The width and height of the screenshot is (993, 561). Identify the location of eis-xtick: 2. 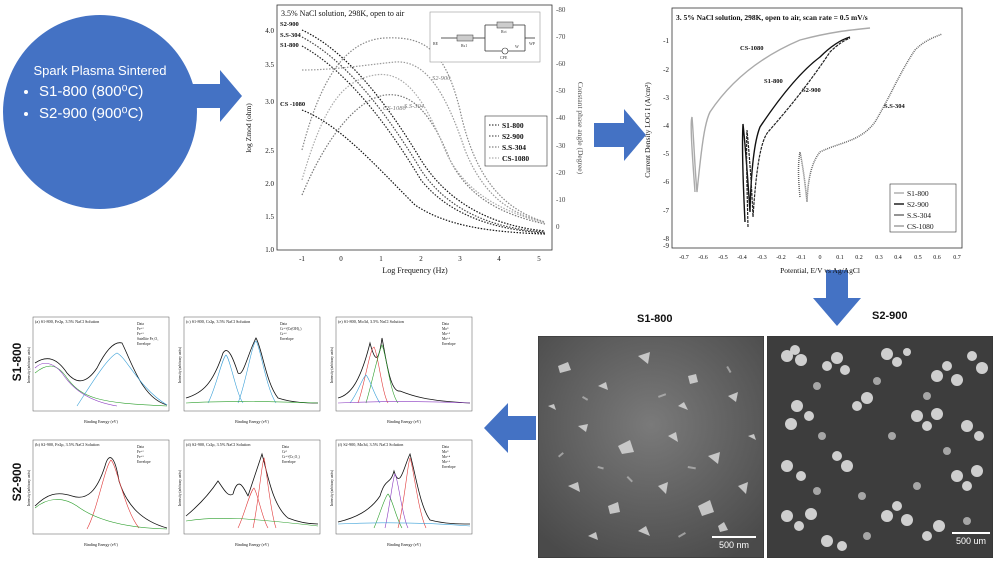
(421, 259).